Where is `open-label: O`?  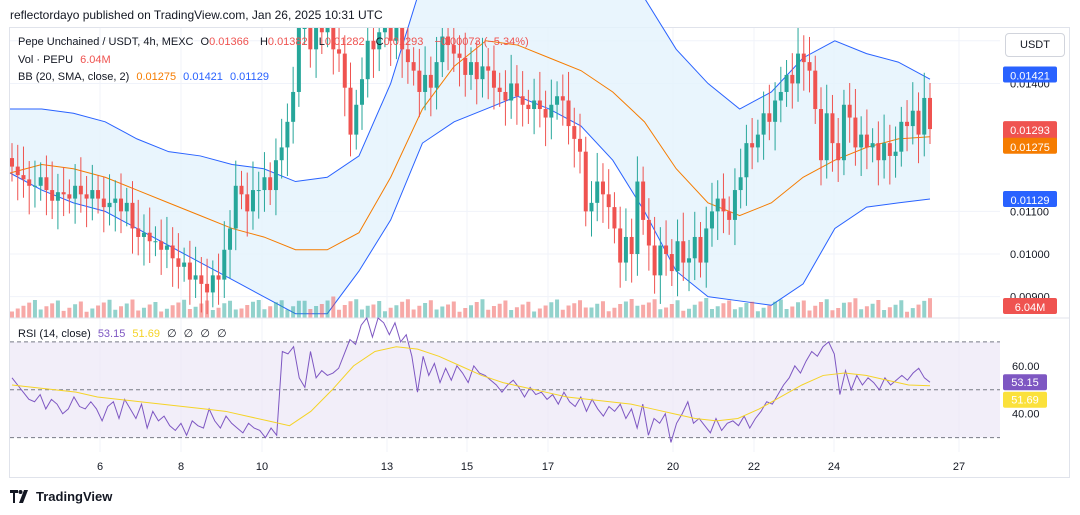 open-label: O is located at coordinates (205, 42).